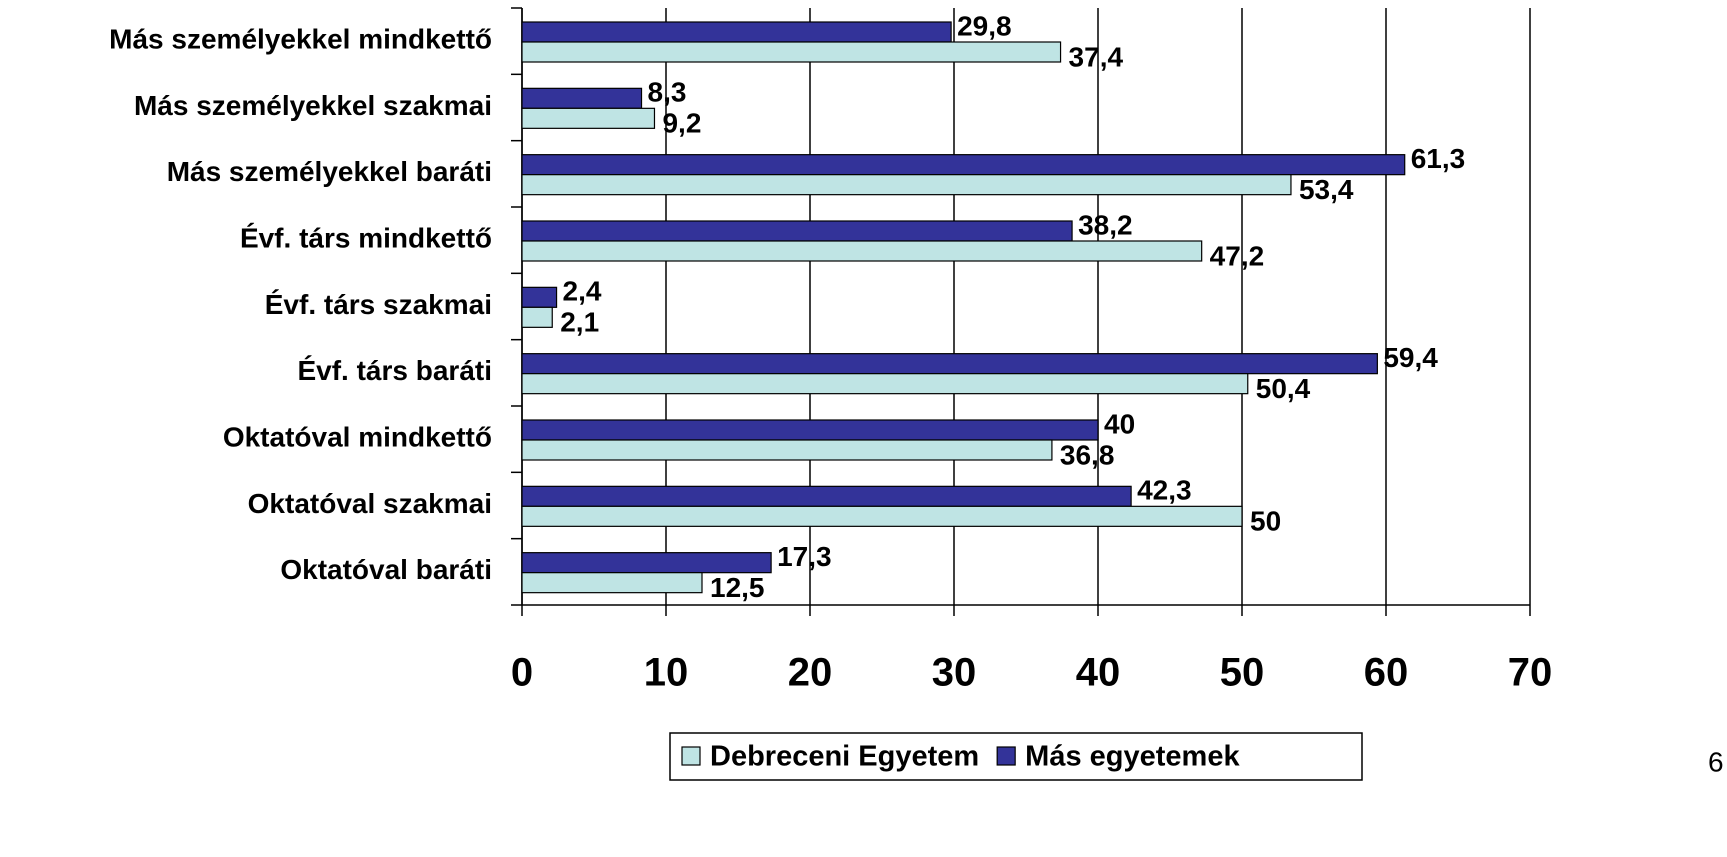 The width and height of the screenshot is (1727, 857). What do you see at coordinates (329, 171) in the screenshot?
I see `y-tick-label: Más személyekkel baráti` at bounding box center [329, 171].